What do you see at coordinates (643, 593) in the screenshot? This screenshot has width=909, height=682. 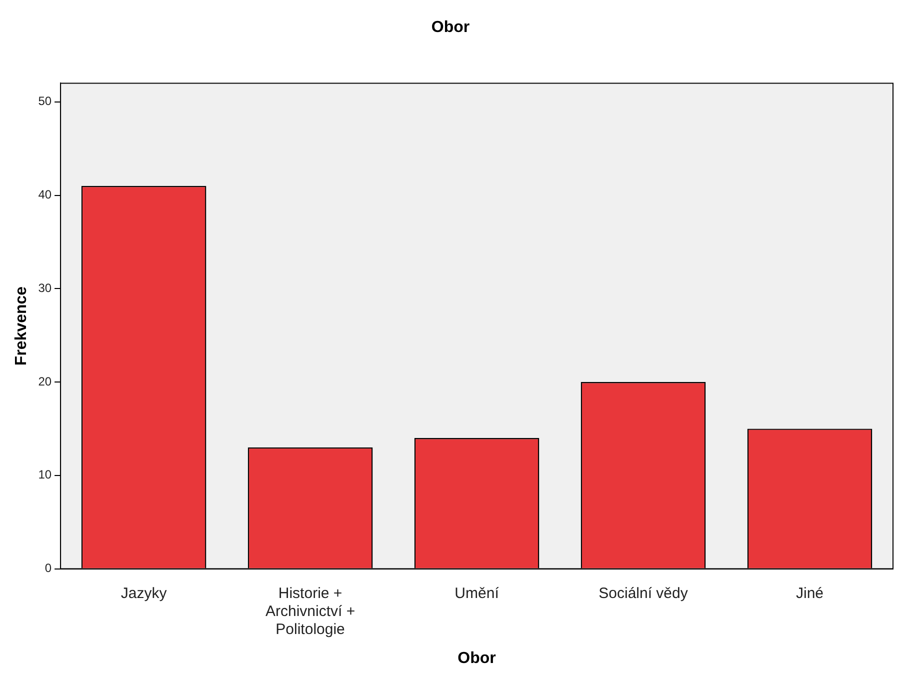 I see `x-tick-label: Sociální vědy` at bounding box center [643, 593].